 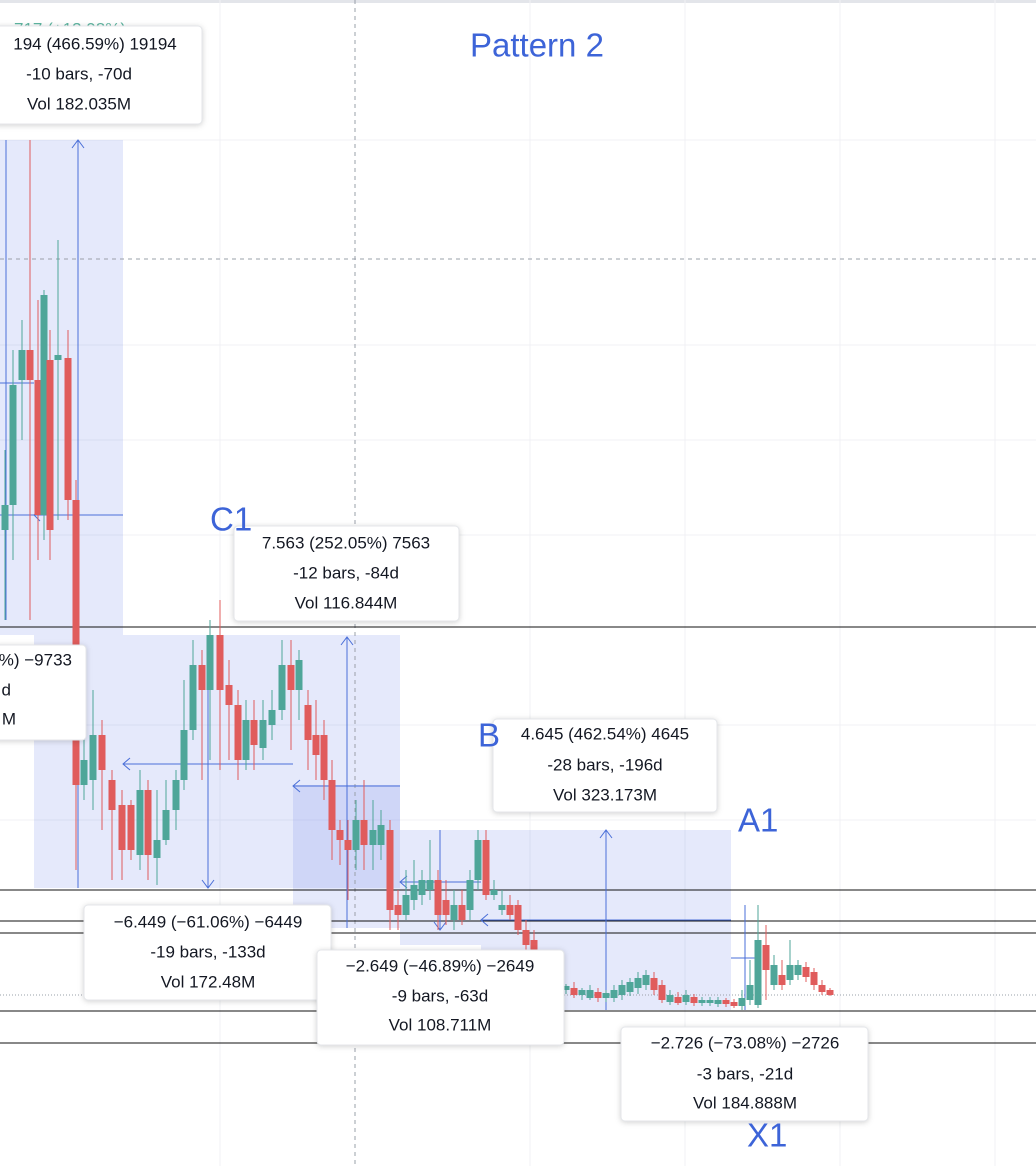 I want to click on measure-text: 7.563 (252.05%) 7563, so click(x=346, y=542).